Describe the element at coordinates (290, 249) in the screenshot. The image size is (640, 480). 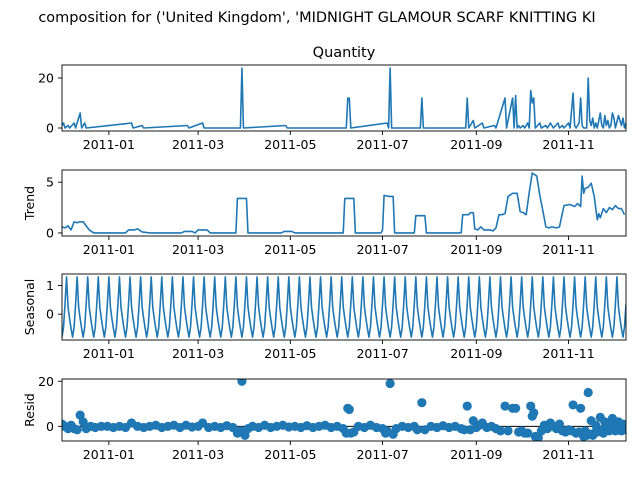
I see `trend-xtick-label: 2011-05` at that location.